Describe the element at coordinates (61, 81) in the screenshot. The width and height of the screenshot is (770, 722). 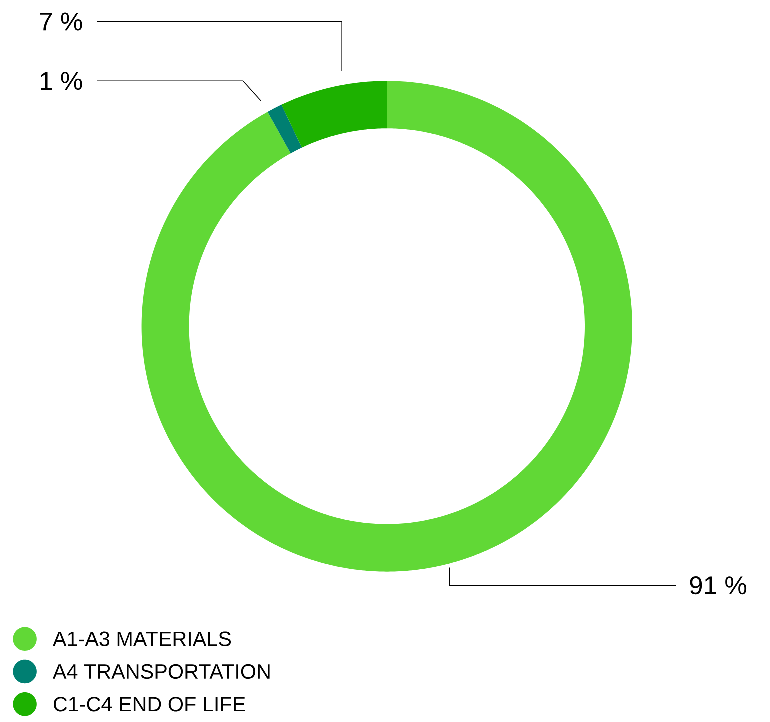
I see `data-label: 1 %` at that location.